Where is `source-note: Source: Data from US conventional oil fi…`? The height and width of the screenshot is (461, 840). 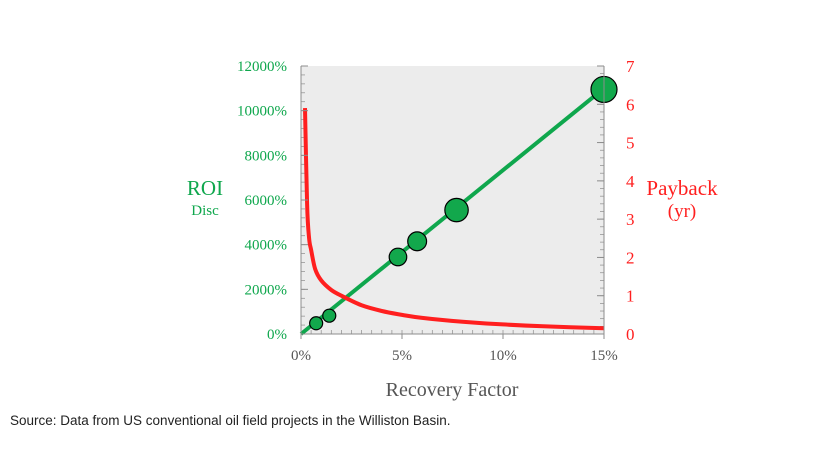
source-note: Source: Data from US conventional oil fi… is located at coordinates (230, 420).